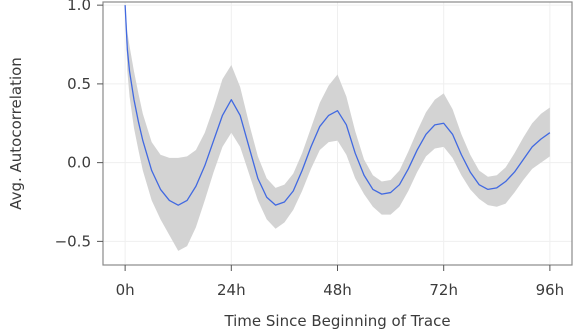 The height and width of the screenshot is (332, 573). Describe the element at coordinates (73, 241) in the screenshot. I see `y-tick-label: −0.5` at that location.